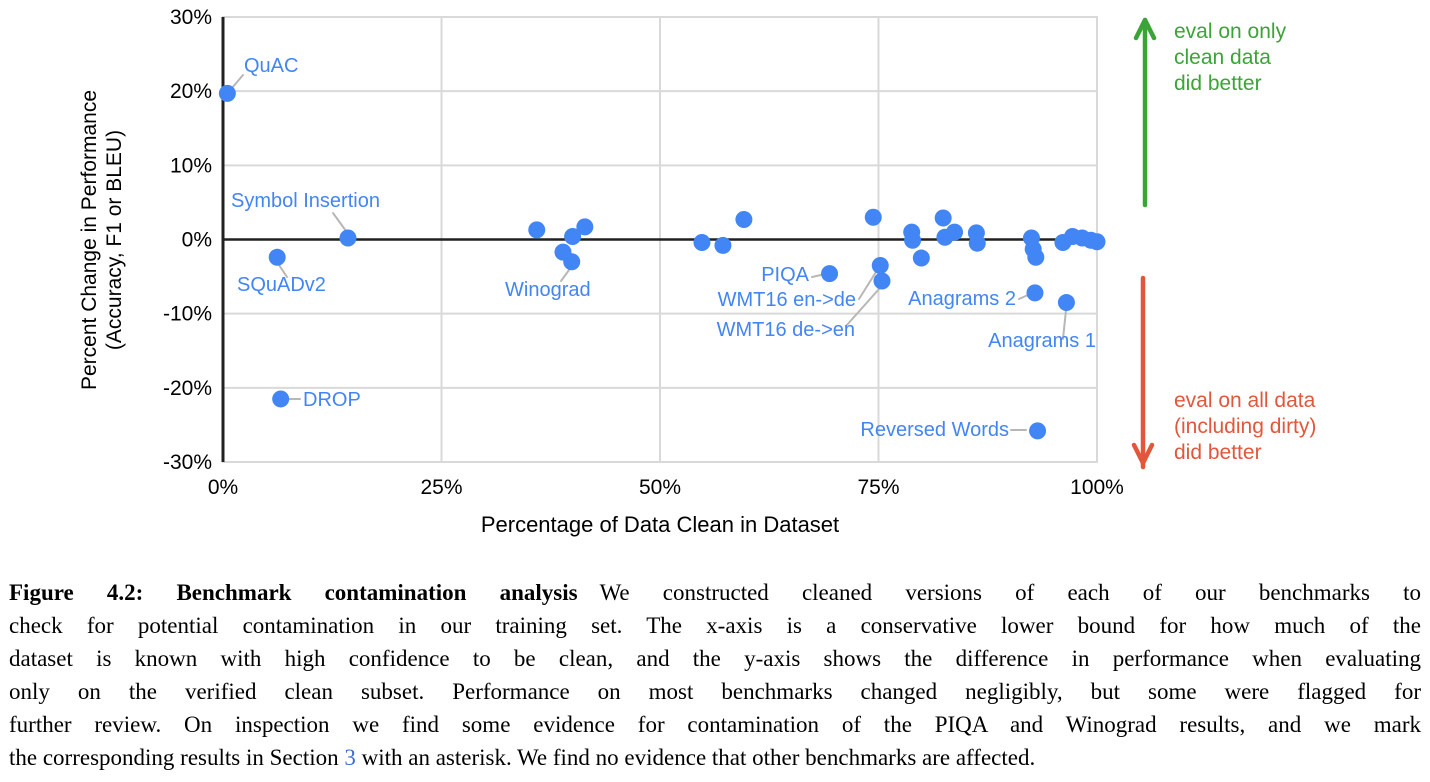 The height and width of the screenshot is (782, 1430). What do you see at coordinates (271, 66) in the screenshot?
I see `point-label: QuAC` at bounding box center [271, 66].